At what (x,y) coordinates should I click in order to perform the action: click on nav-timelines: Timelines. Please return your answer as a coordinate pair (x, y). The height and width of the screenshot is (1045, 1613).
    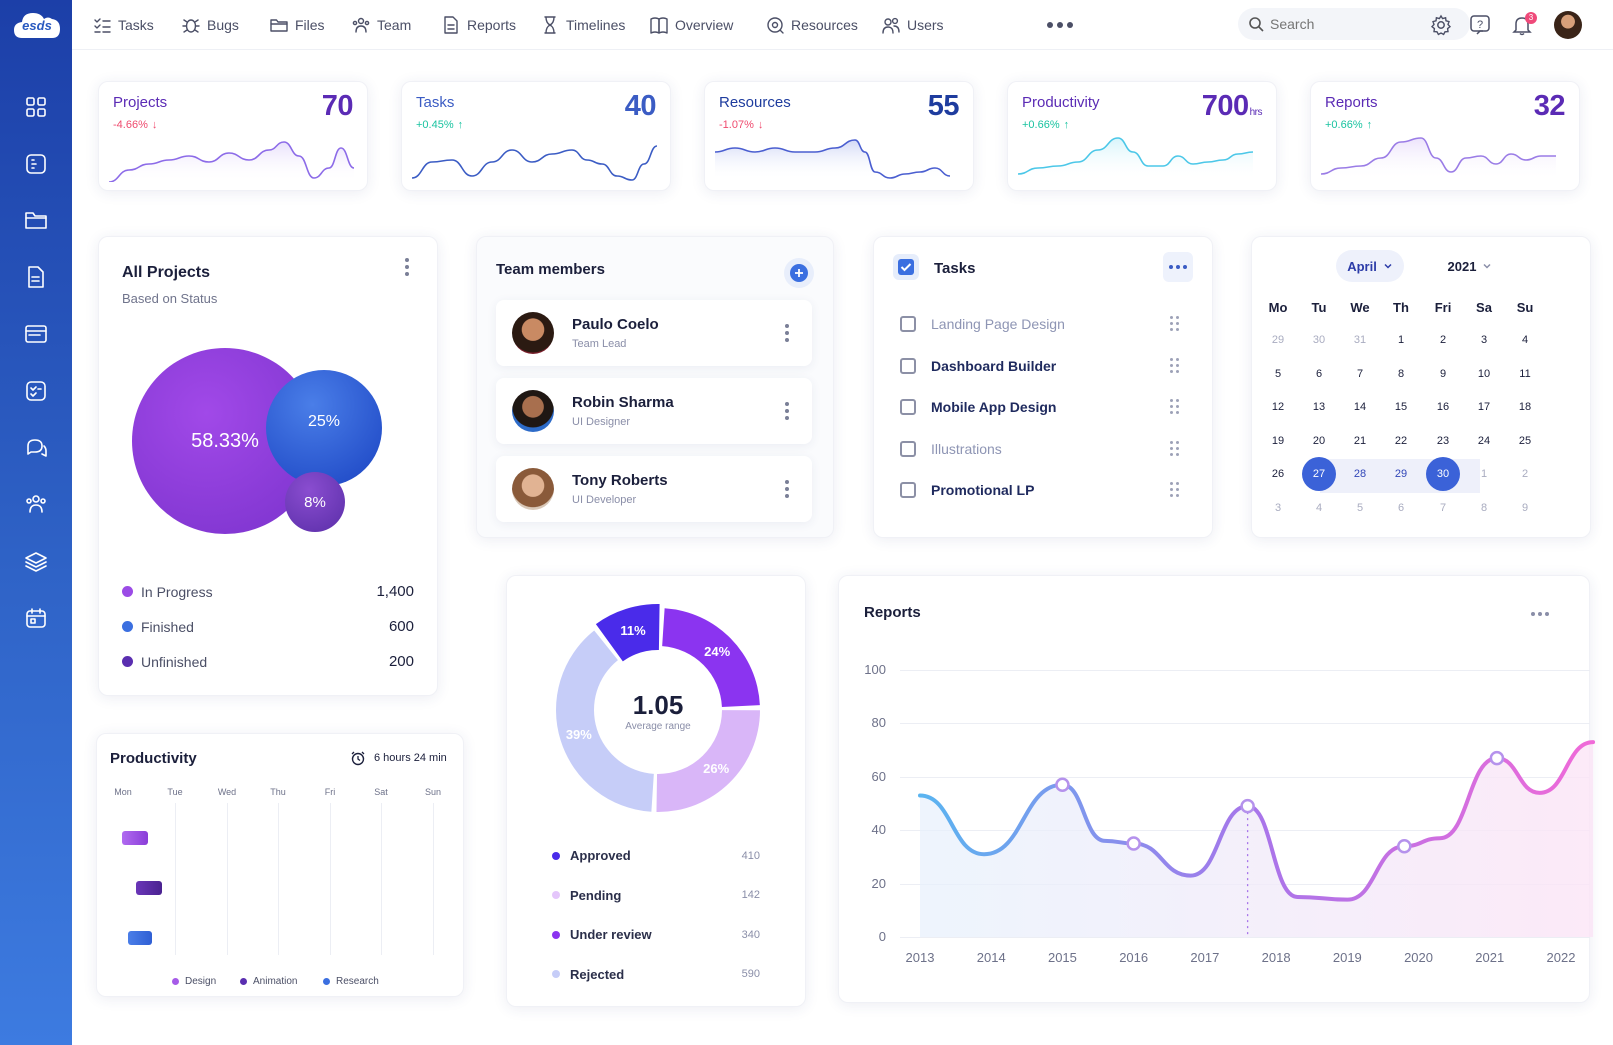
    Looking at the image, I should click on (583, 25).